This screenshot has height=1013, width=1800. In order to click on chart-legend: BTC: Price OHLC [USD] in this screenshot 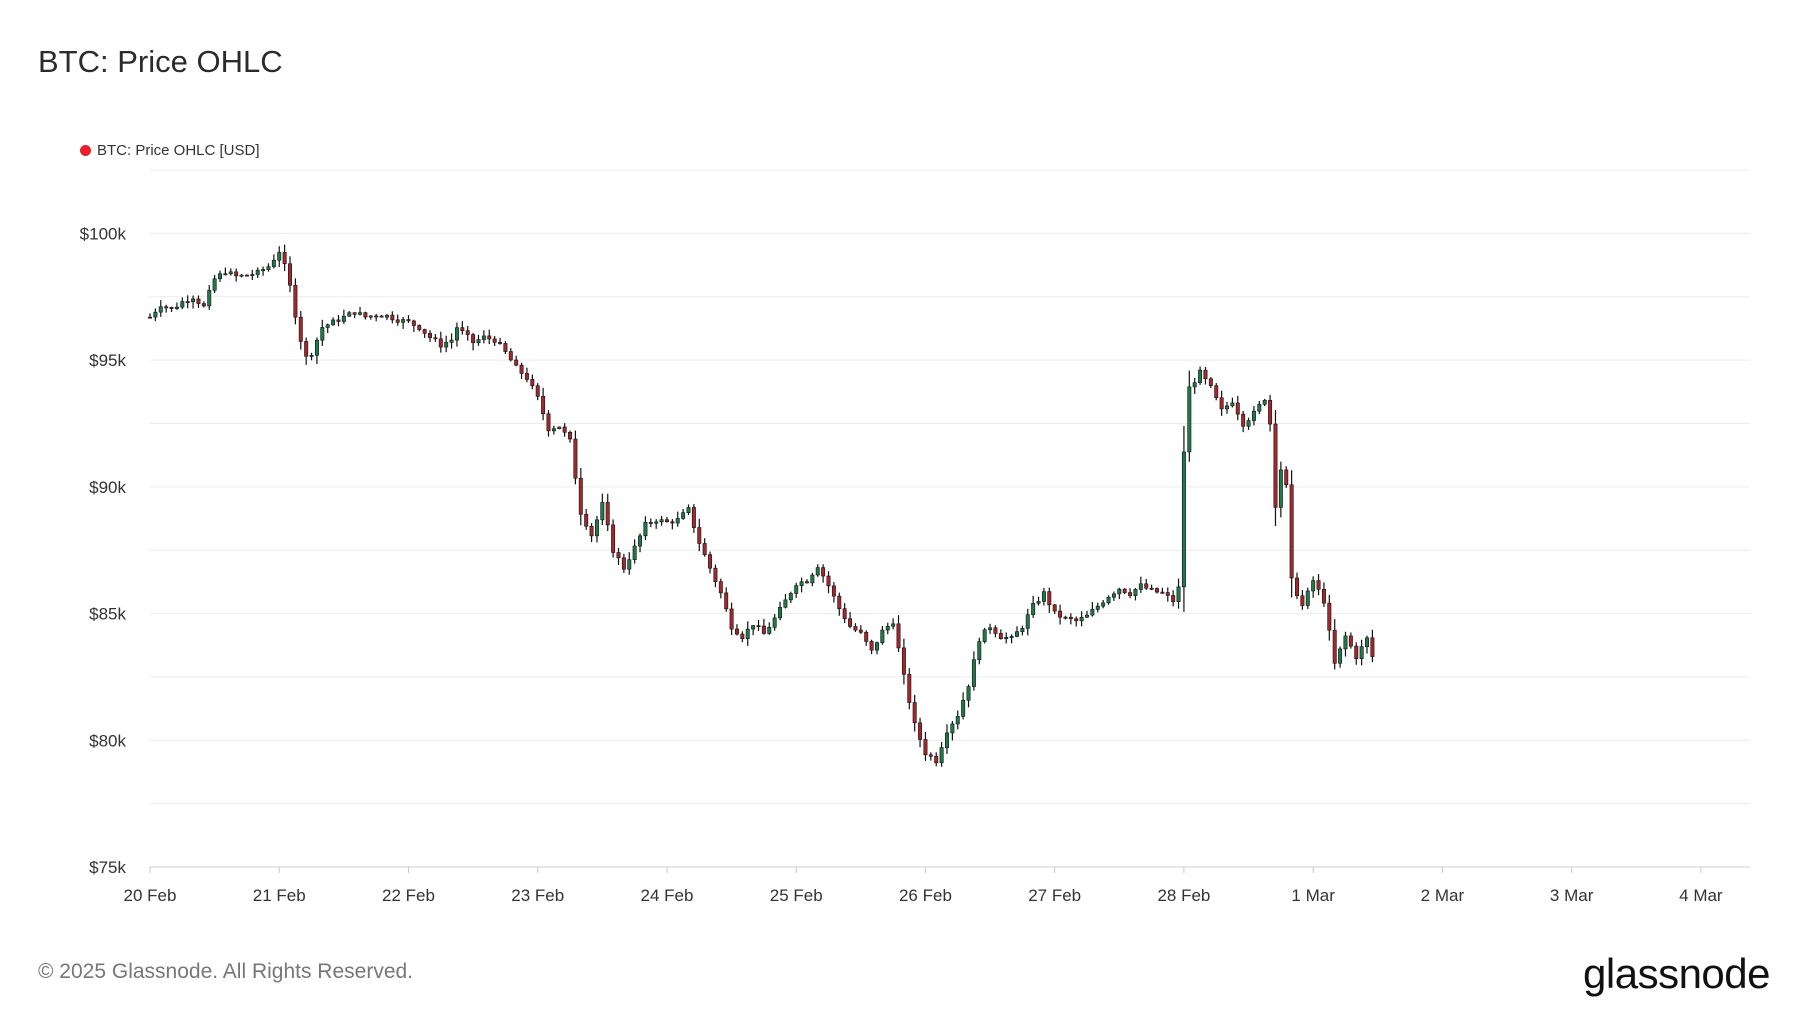, I will do `click(170, 150)`.